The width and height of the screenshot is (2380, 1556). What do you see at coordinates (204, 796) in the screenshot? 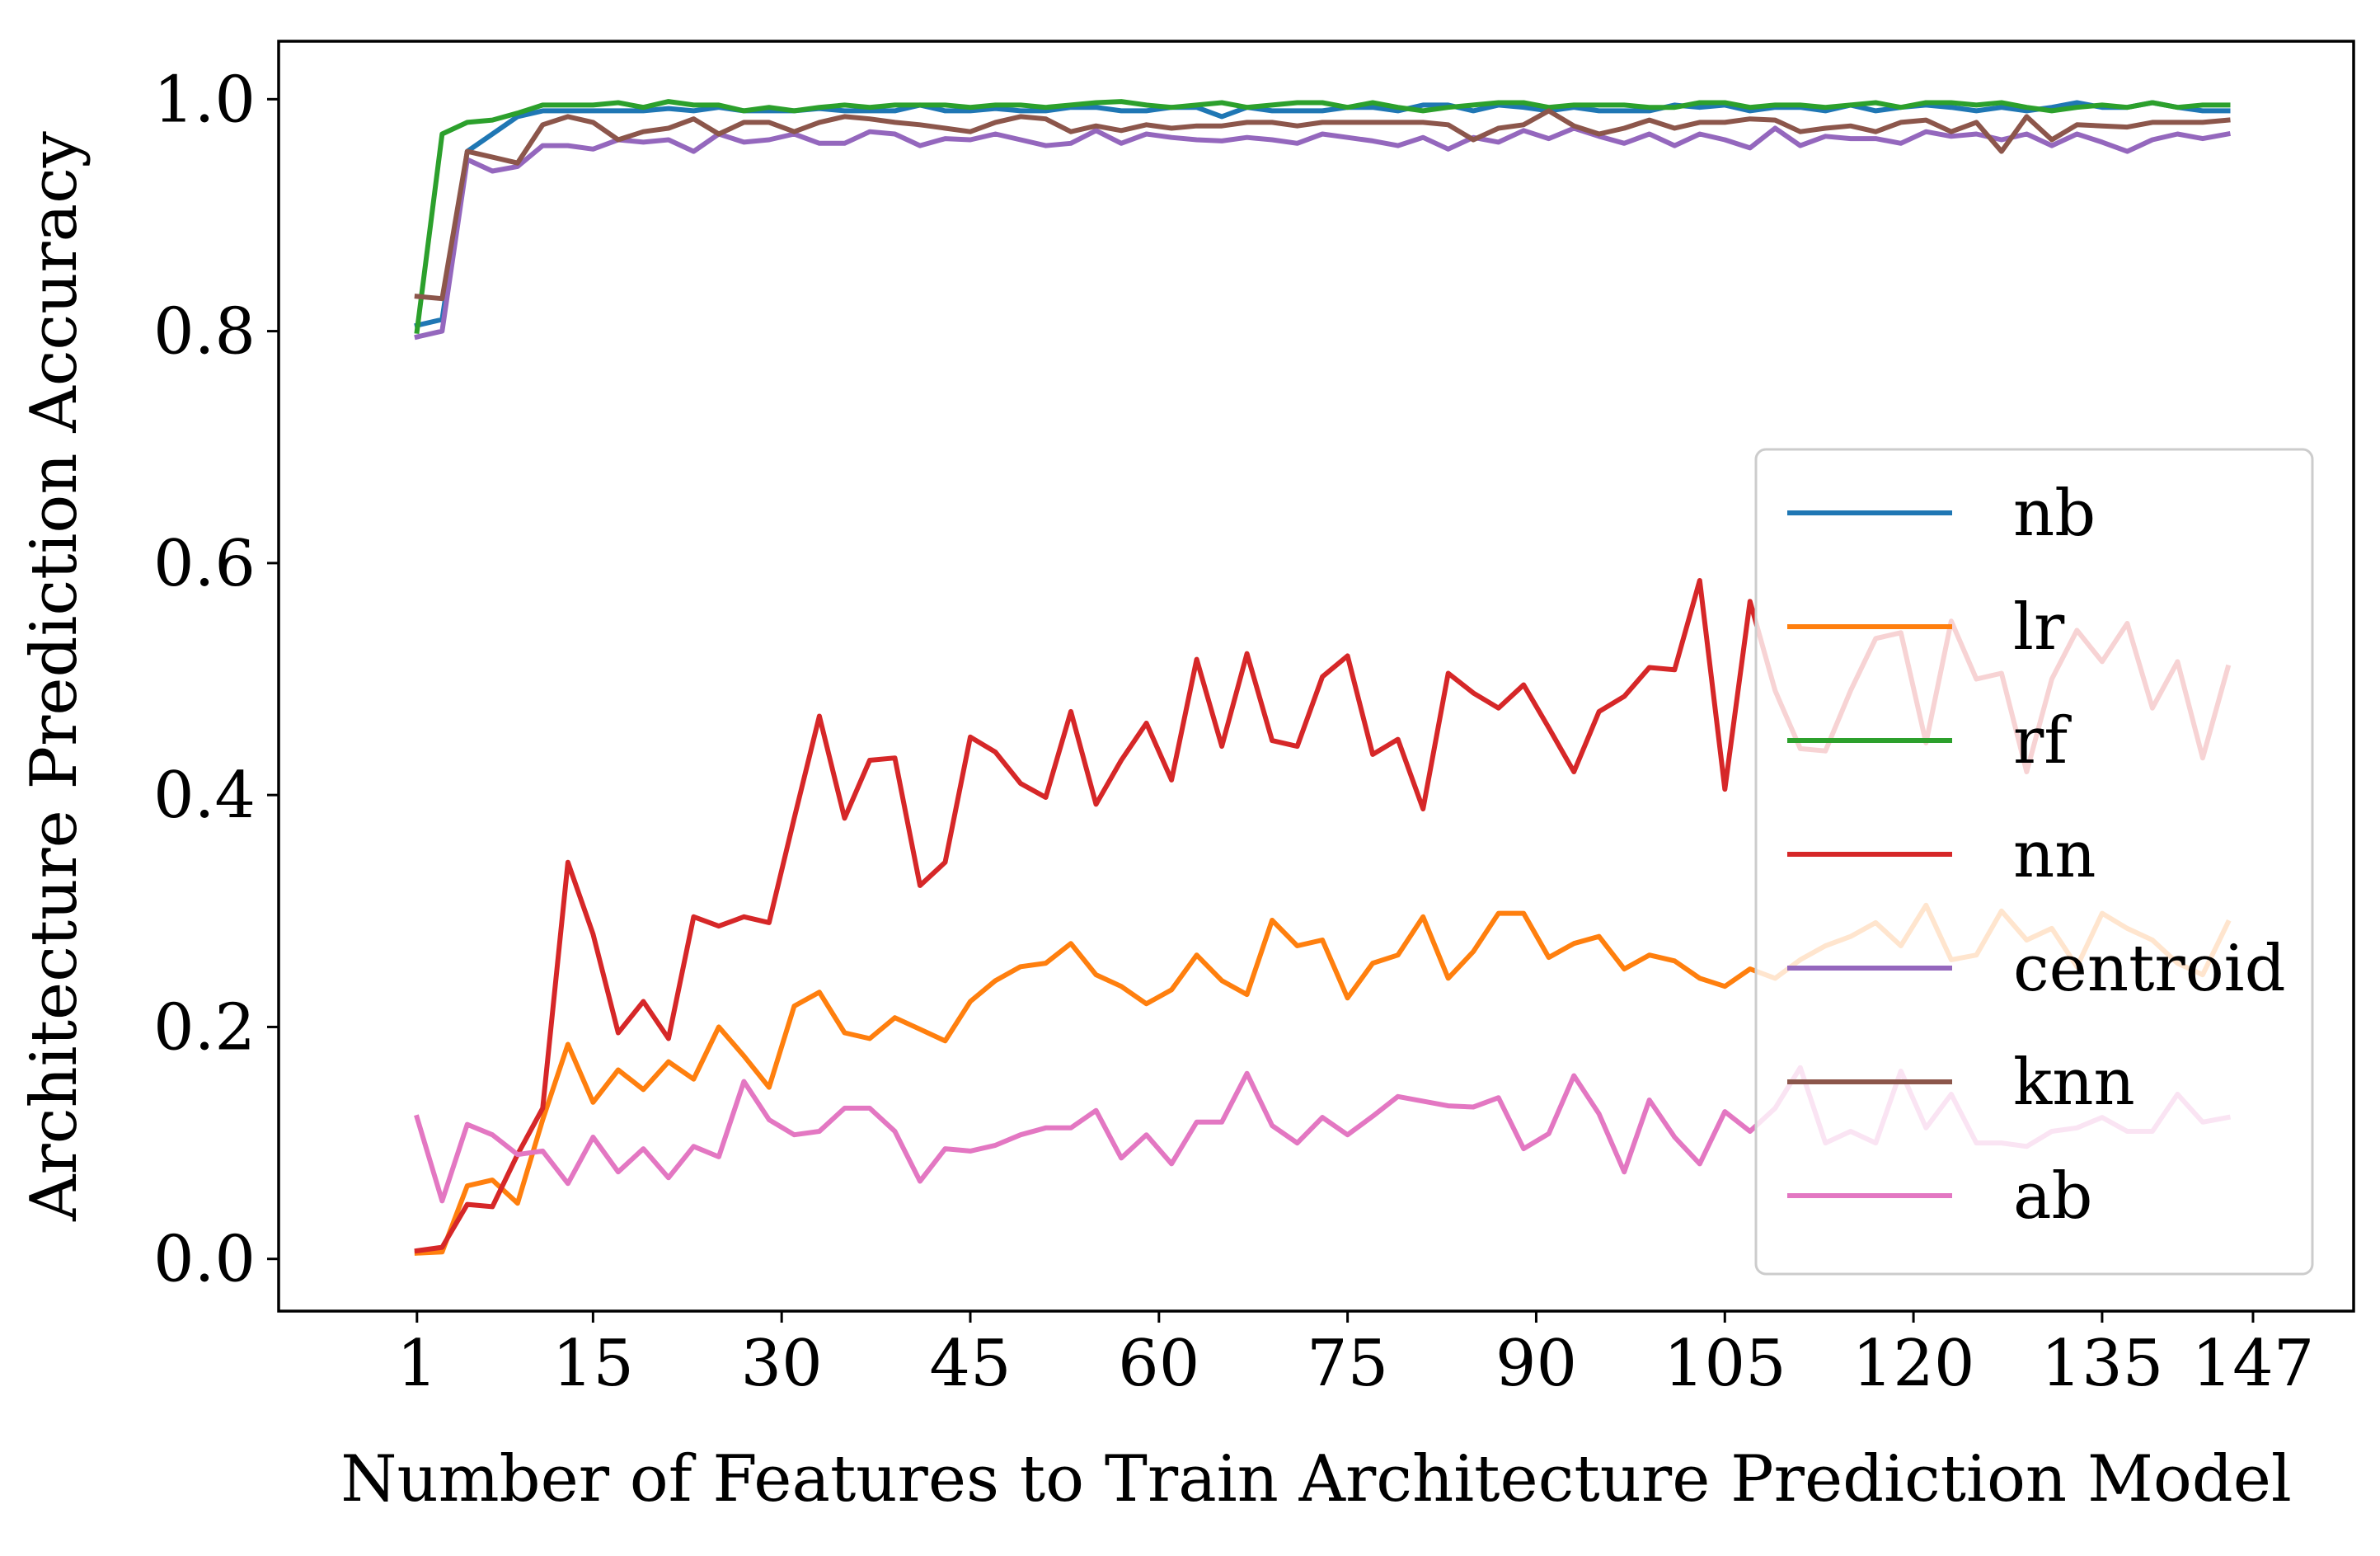
I see `y-tick-label: 0.4` at bounding box center [204, 796].